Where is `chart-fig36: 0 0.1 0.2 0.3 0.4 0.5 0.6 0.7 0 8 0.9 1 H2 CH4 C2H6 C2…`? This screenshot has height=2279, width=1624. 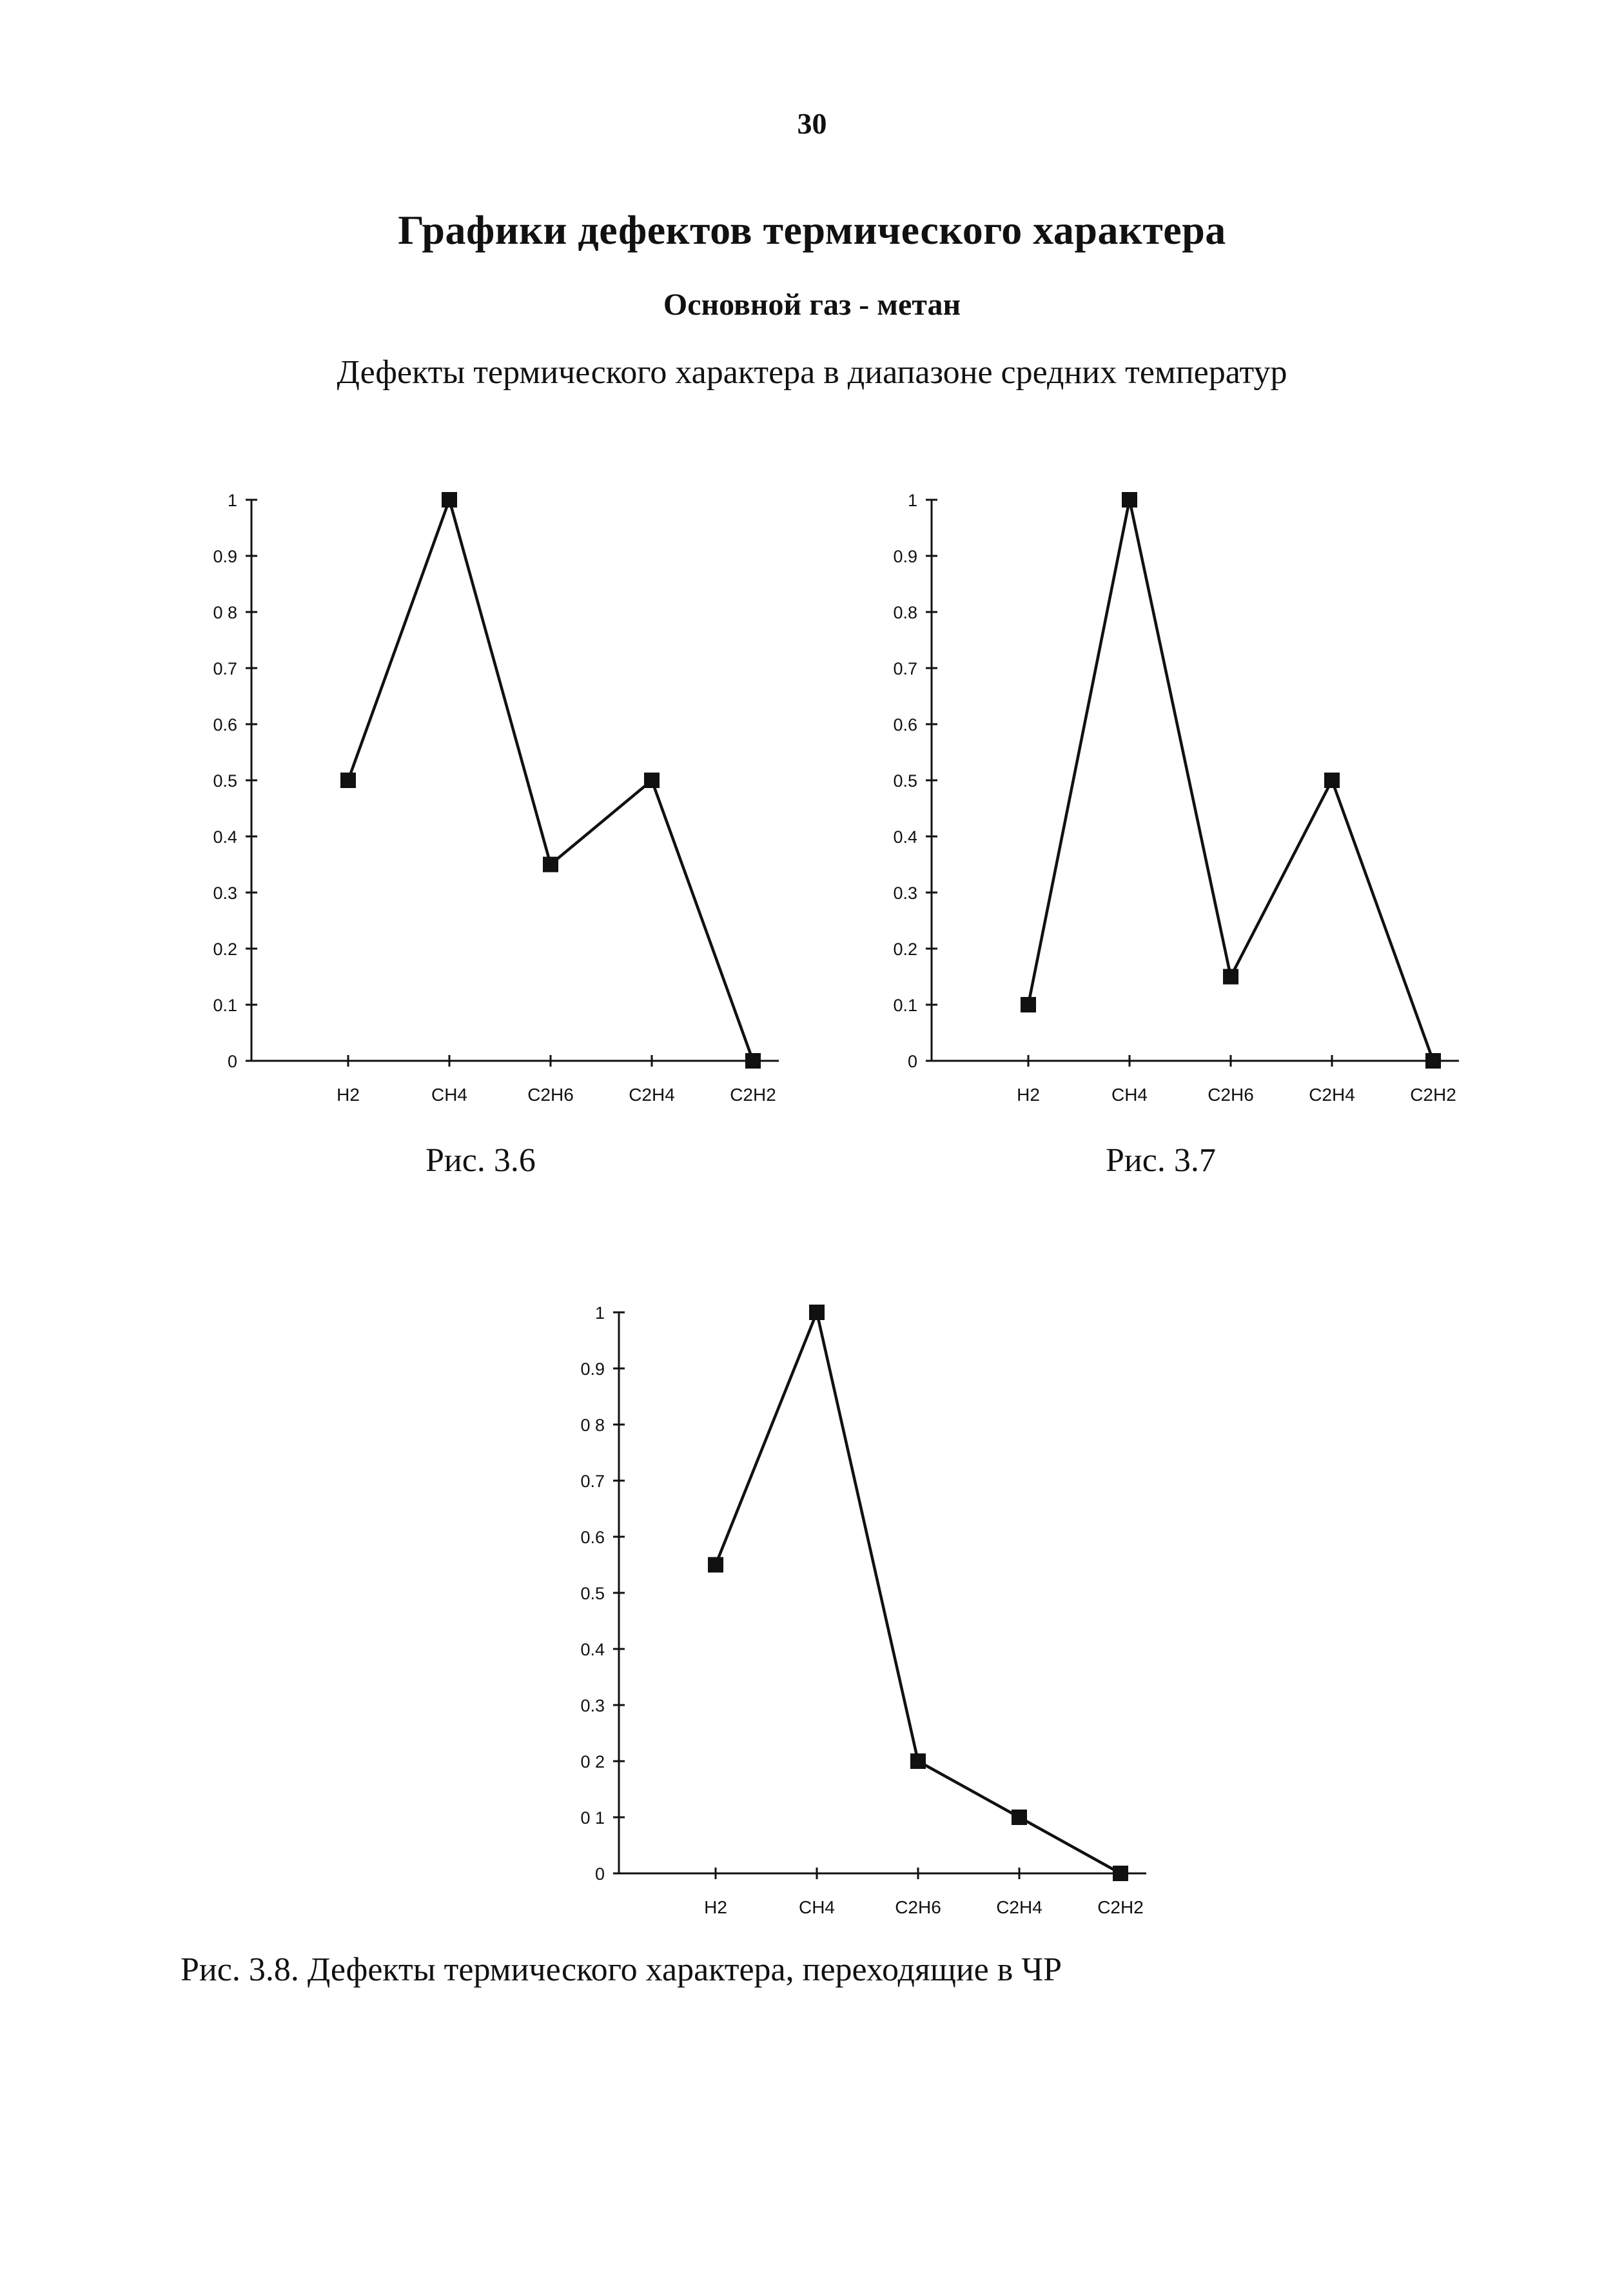 chart-fig36: 0 0.1 0.2 0.3 0.4 0.5 0.6 0.7 0 8 0.9 1 H2 CH4 C2H6 C2… is located at coordinates (496, 798).